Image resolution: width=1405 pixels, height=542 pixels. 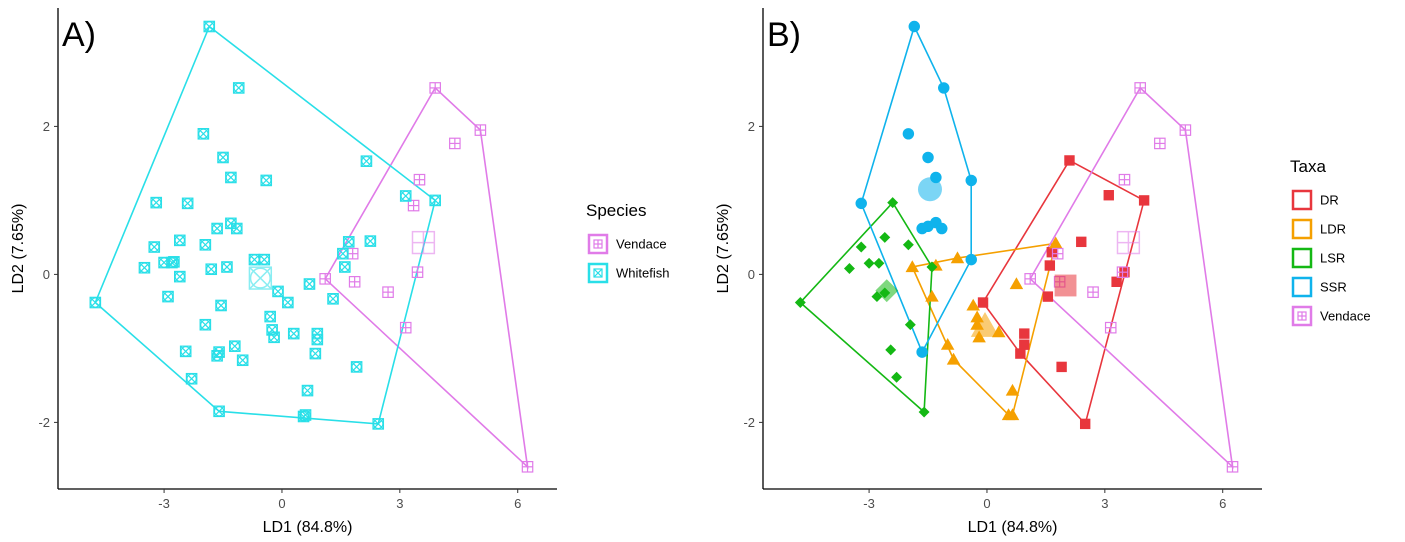 What do you see at coordinates (916, 189) in the screenshot?
I see `hull-ssr` at bounding box center [916, 189].